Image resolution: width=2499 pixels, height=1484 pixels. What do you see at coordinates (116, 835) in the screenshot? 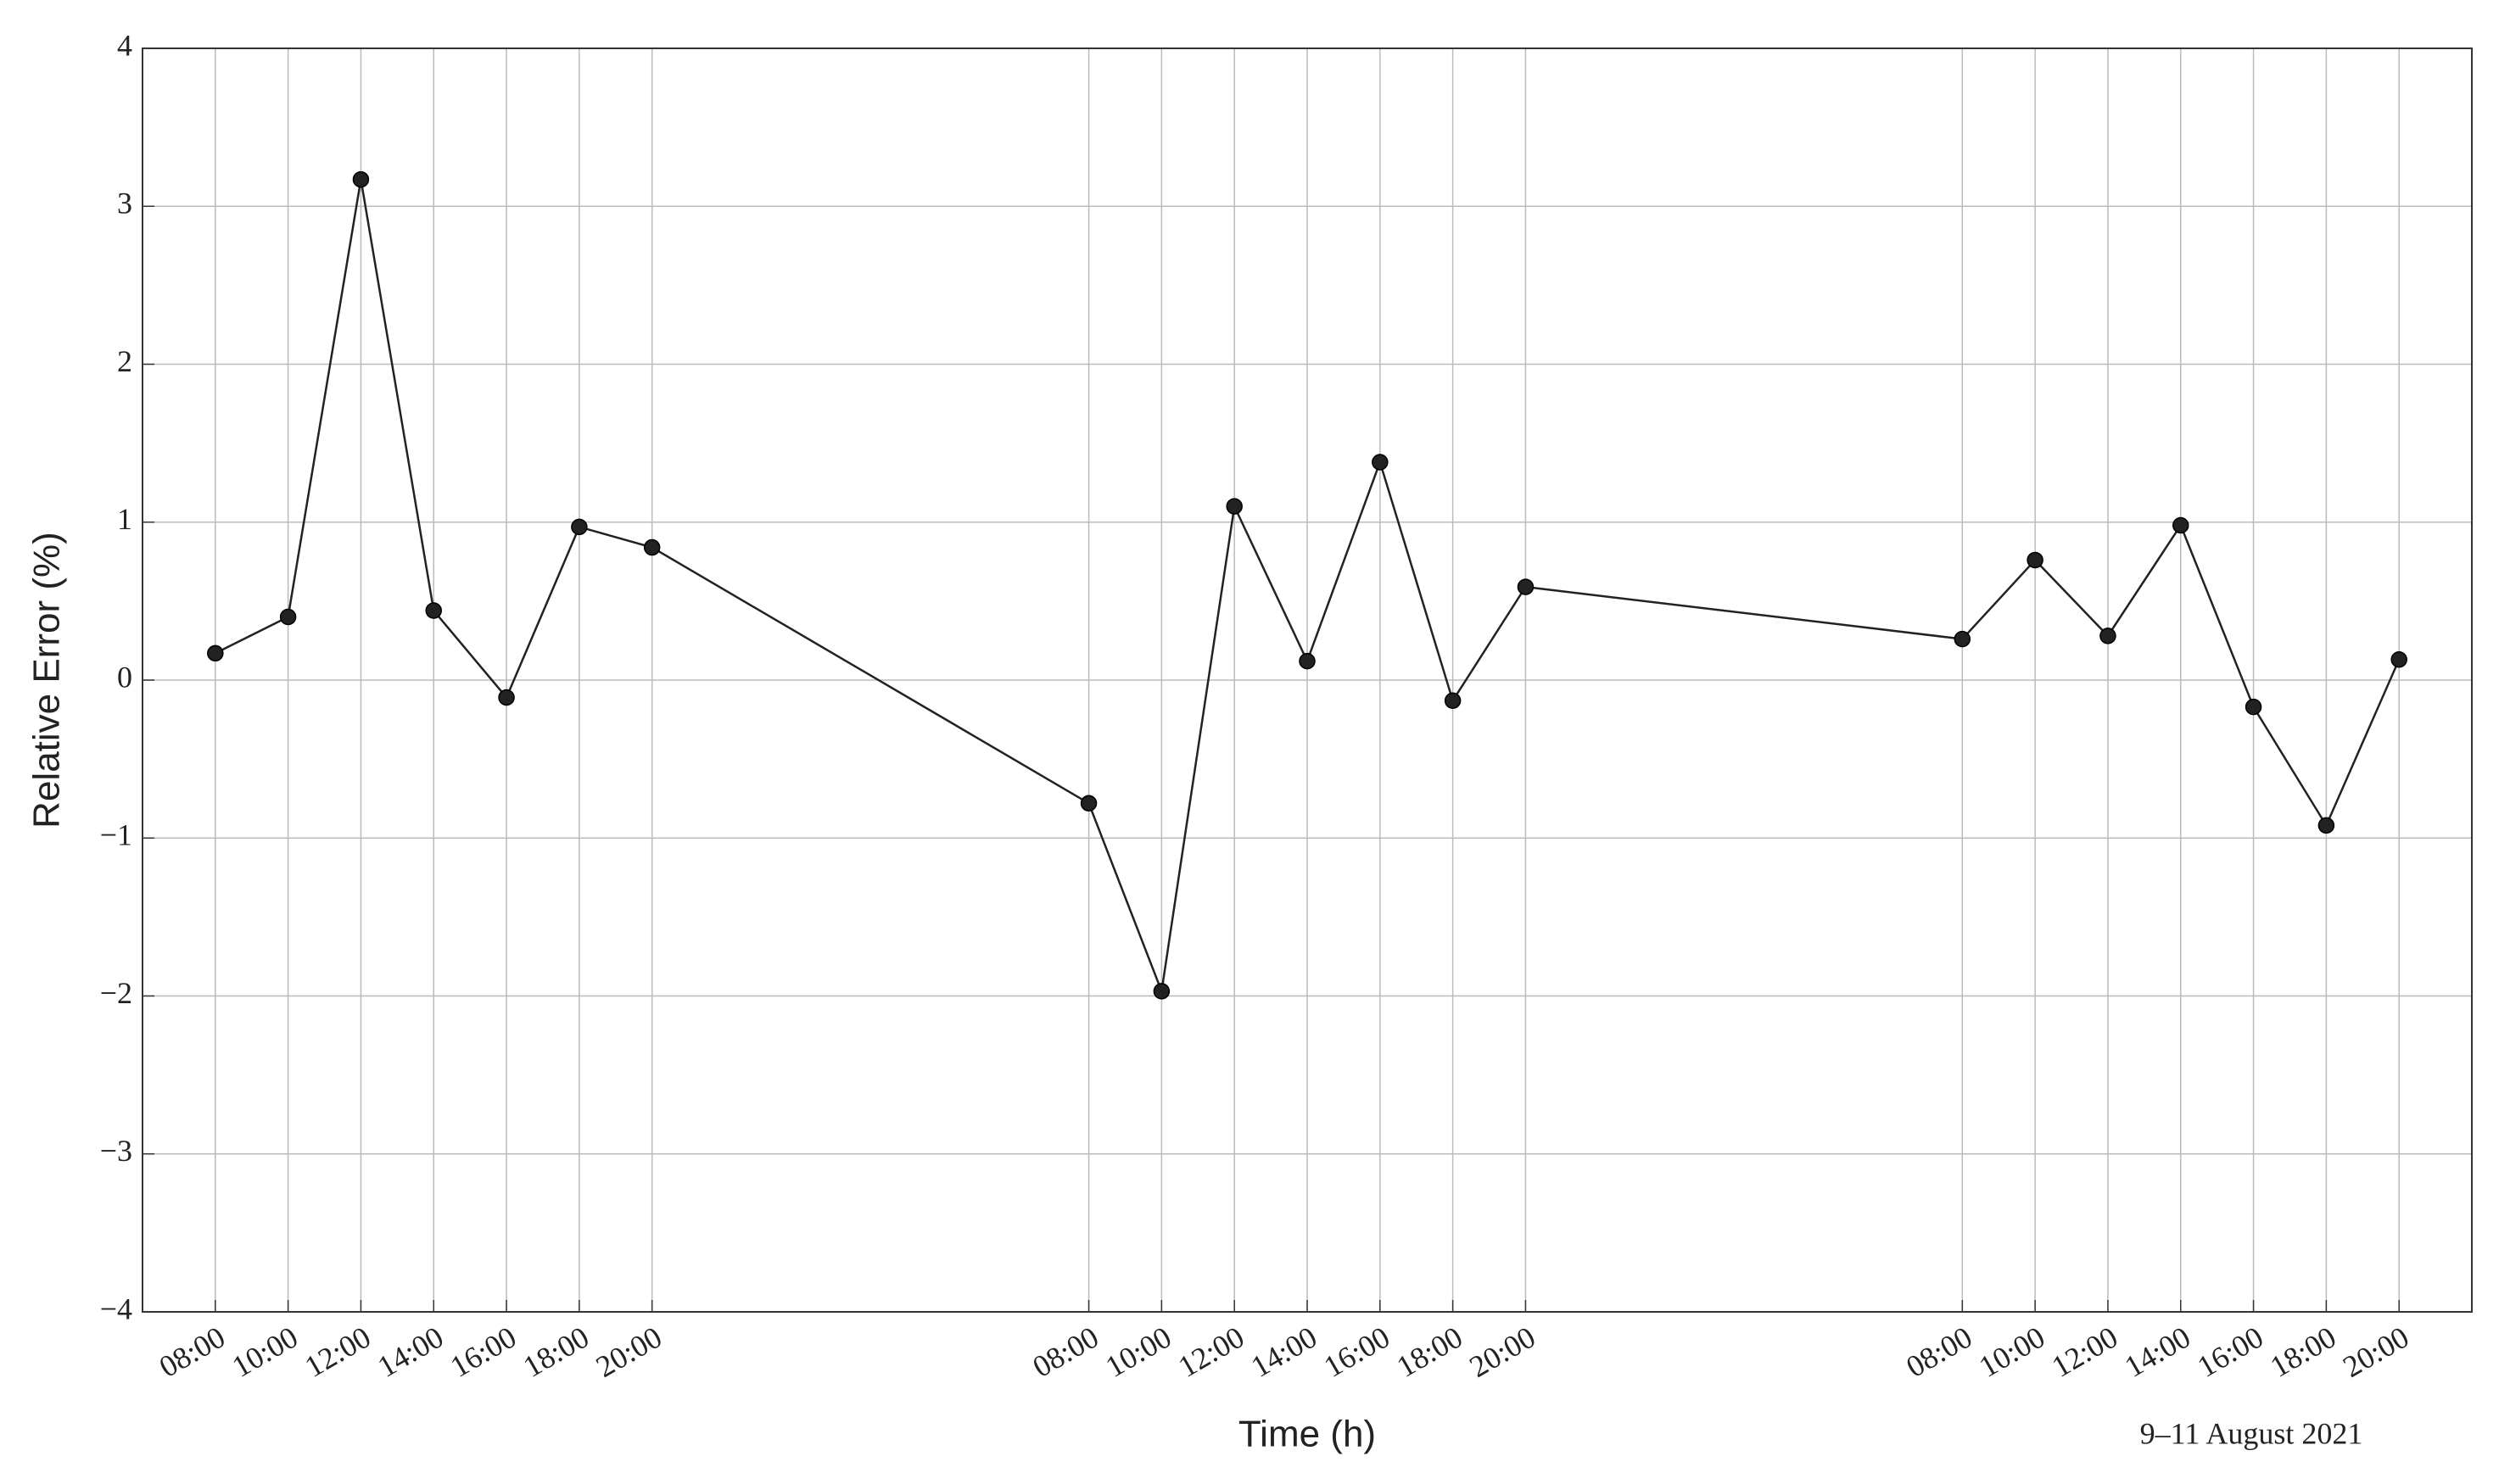
I see `y-tick-label: −1` at bounding box center [116, 835].